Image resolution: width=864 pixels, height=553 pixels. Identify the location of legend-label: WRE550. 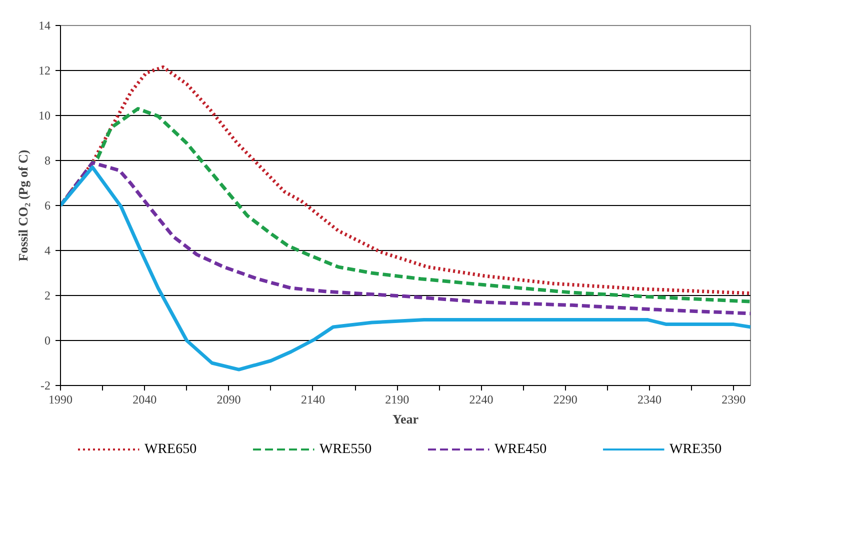
(346, 449).